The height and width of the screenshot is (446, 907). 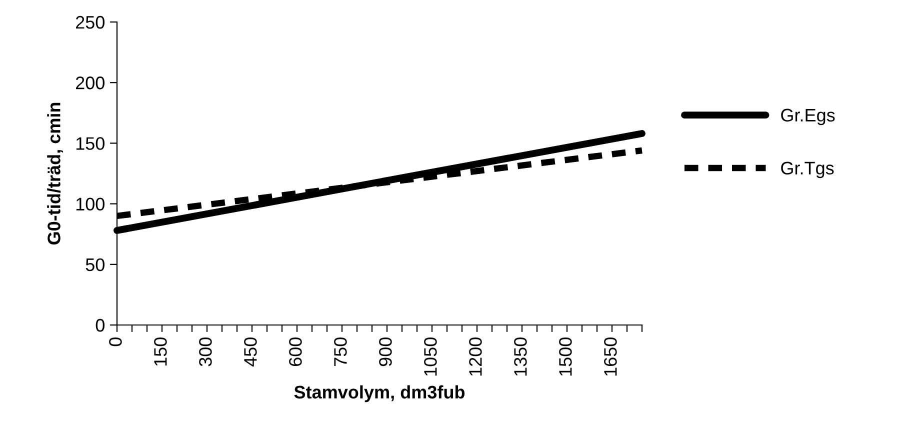 I want to click on y-tick-label: 0, so click(x=100, y=325).